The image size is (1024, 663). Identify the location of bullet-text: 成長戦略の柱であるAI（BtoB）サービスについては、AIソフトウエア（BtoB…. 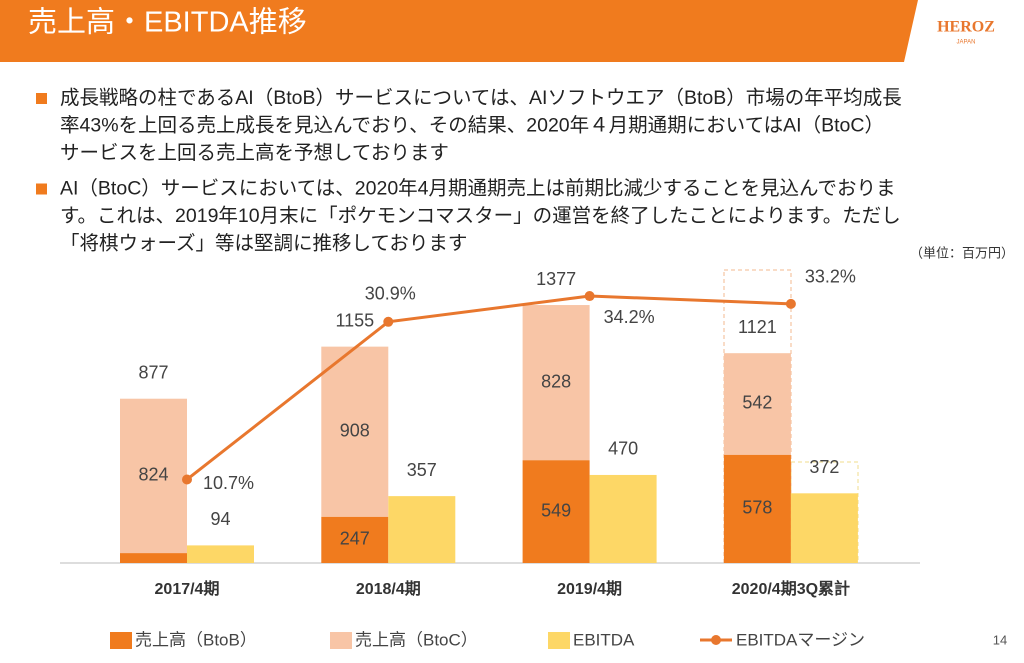
(481, 98).